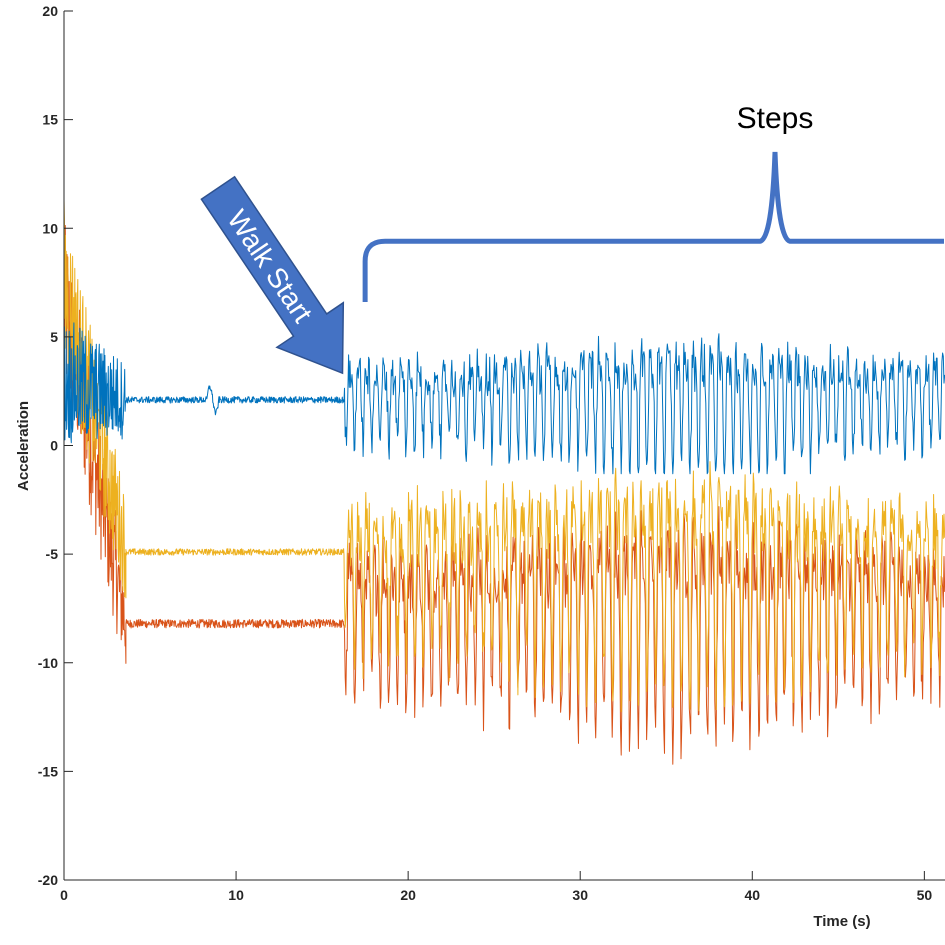 The width and height of the screenshot is (945, 945). What do you see at coordinates (50, 228) in the screenshot?
I see `y-tick-label: 10` at bounding box center [50, 228].